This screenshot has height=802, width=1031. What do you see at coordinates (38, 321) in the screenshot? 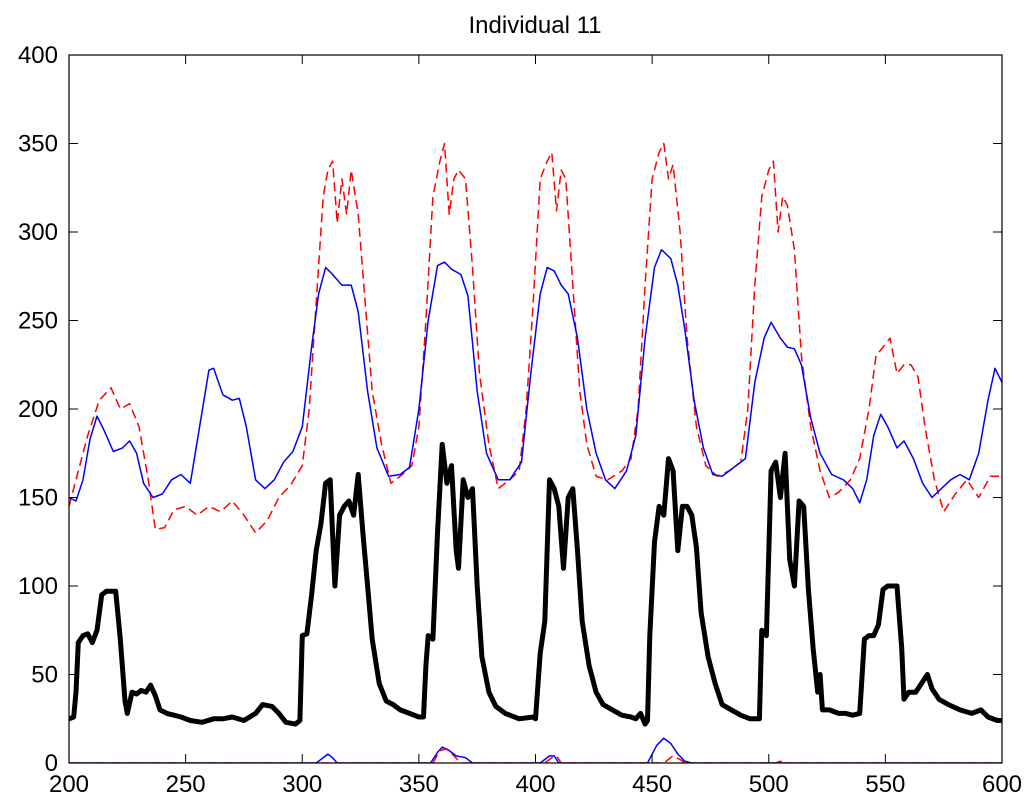
I see `y-tick-label: 250` at bounding box center [38, 321].